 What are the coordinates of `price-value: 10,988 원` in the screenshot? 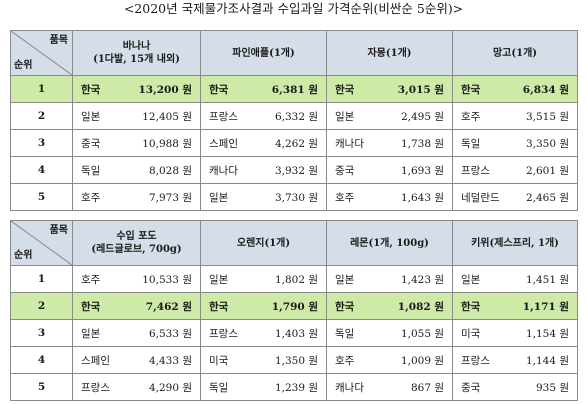 It's located at (167, 143).